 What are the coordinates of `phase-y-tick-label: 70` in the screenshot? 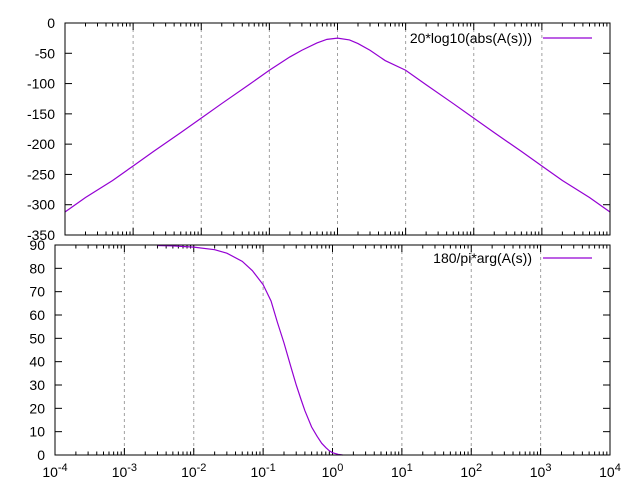 It's located at (37, 292).